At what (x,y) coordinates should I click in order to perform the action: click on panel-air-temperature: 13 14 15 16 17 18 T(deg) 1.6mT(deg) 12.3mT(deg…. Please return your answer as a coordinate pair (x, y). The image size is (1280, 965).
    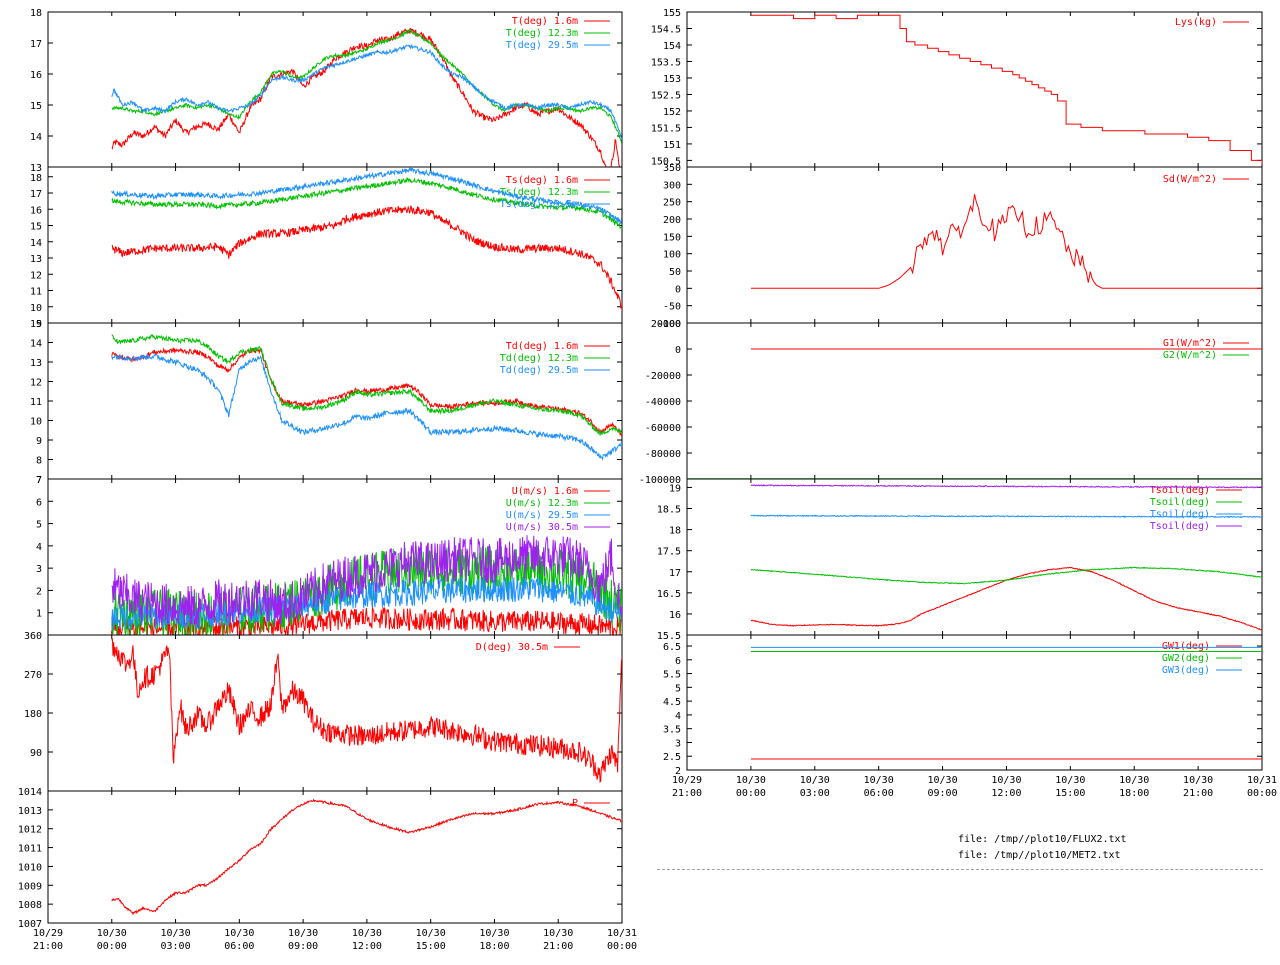
    Looking at the image, I should click on (326, 91).